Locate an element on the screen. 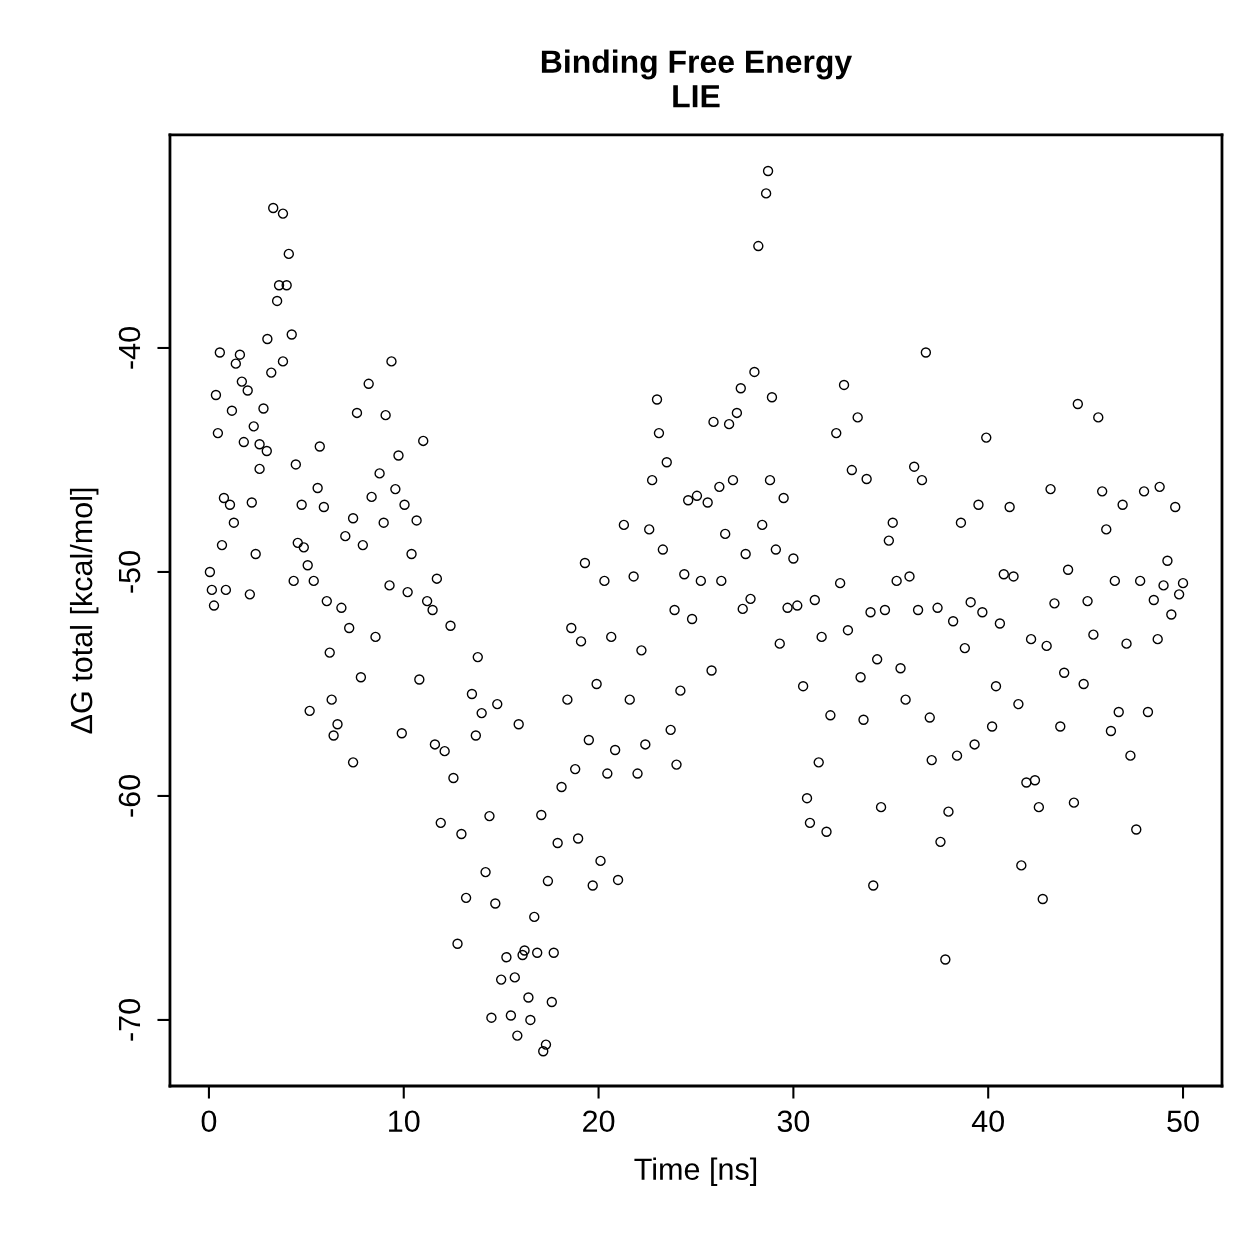 Image resolution: width=1259 pixels, height=1259 pixels. y-tick-label: -70 is located at coordinates (129, 1020).